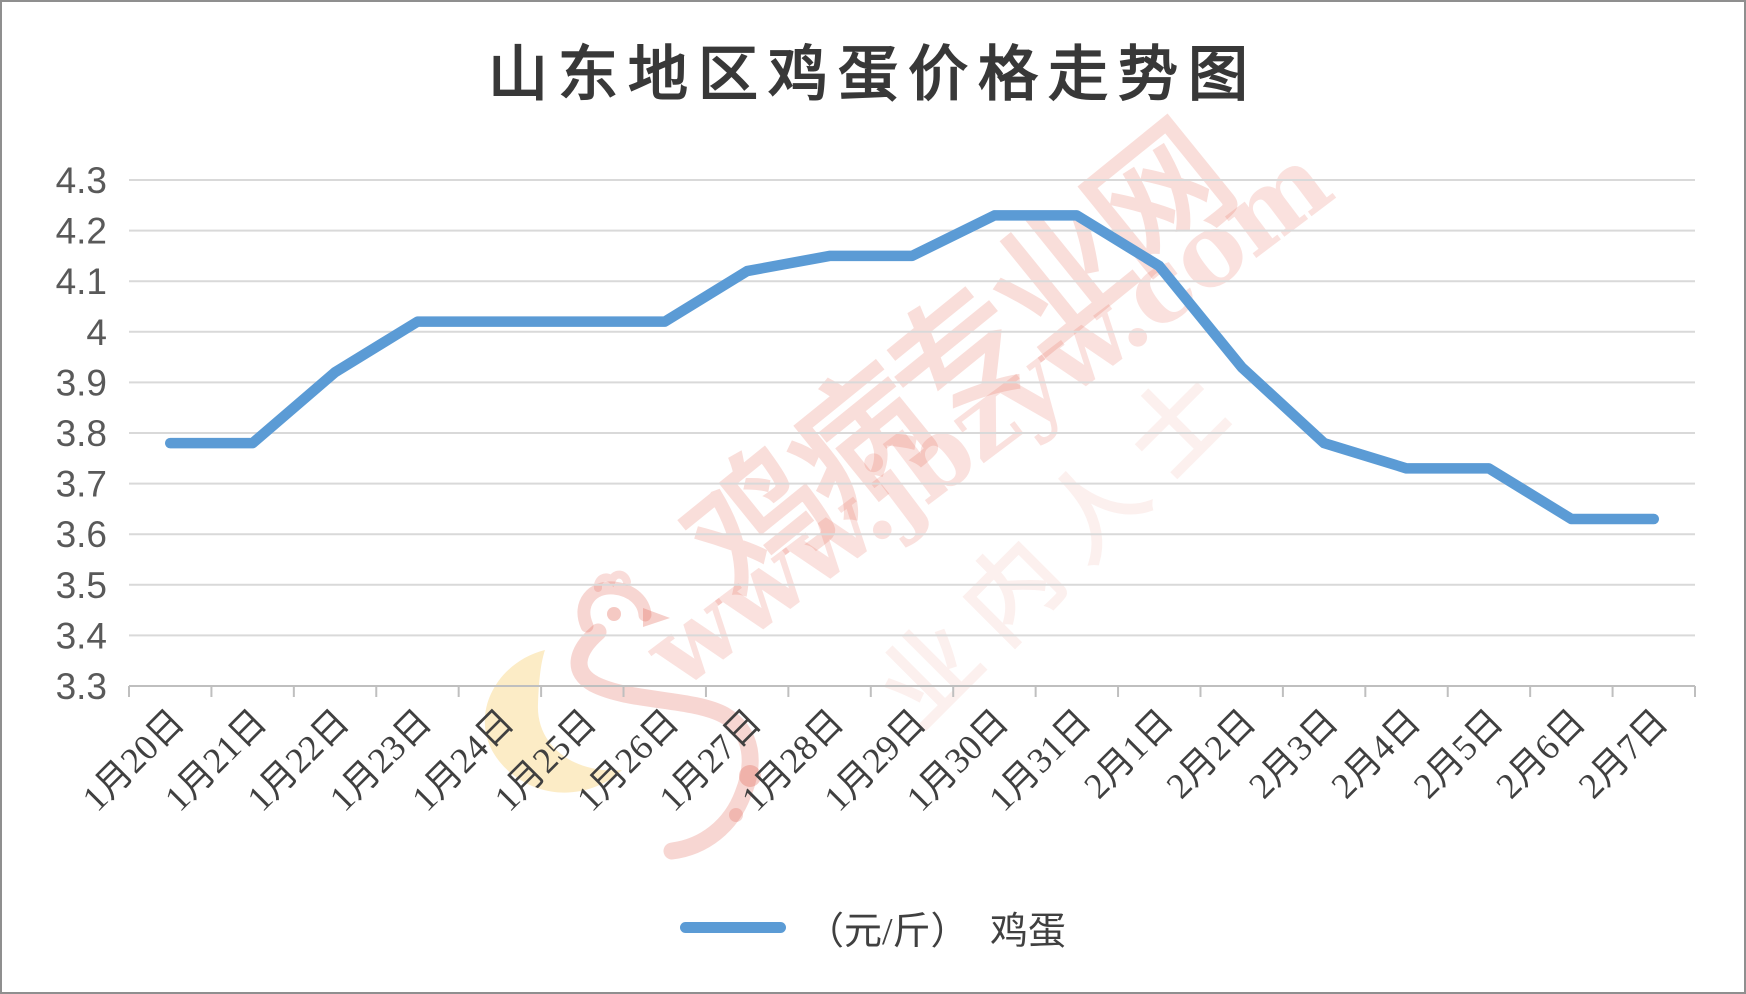  I want to click on legend: （元/斤） 鸡蛋, so click(873, 927).